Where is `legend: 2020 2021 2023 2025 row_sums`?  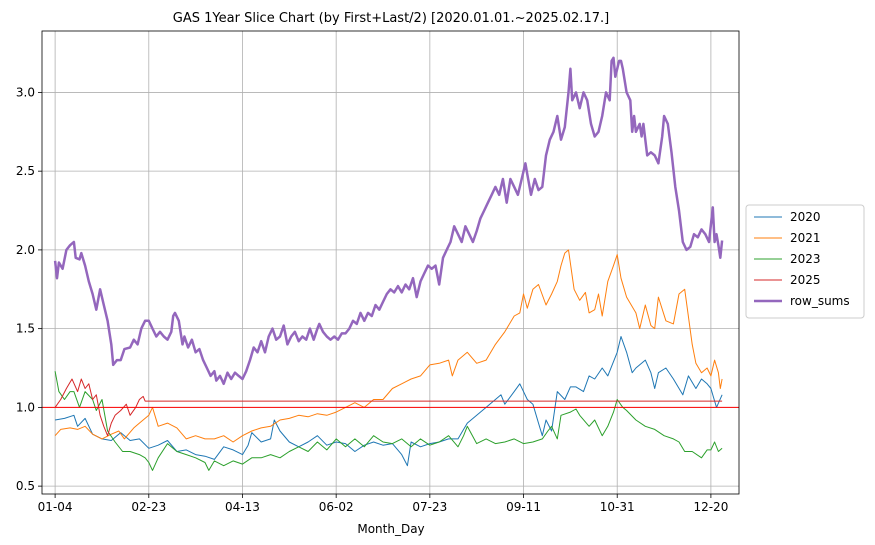
legend: 2020 2021 2023 2025 row_sums is located at coordinates (805, 261).